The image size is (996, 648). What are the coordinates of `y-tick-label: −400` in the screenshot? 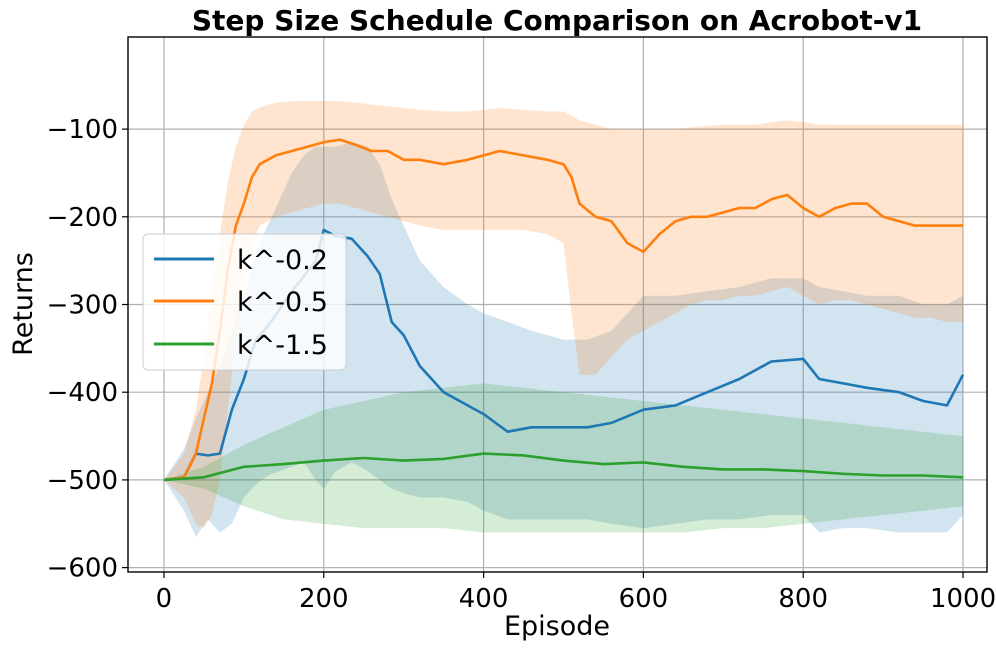 It's located at (82, 393).